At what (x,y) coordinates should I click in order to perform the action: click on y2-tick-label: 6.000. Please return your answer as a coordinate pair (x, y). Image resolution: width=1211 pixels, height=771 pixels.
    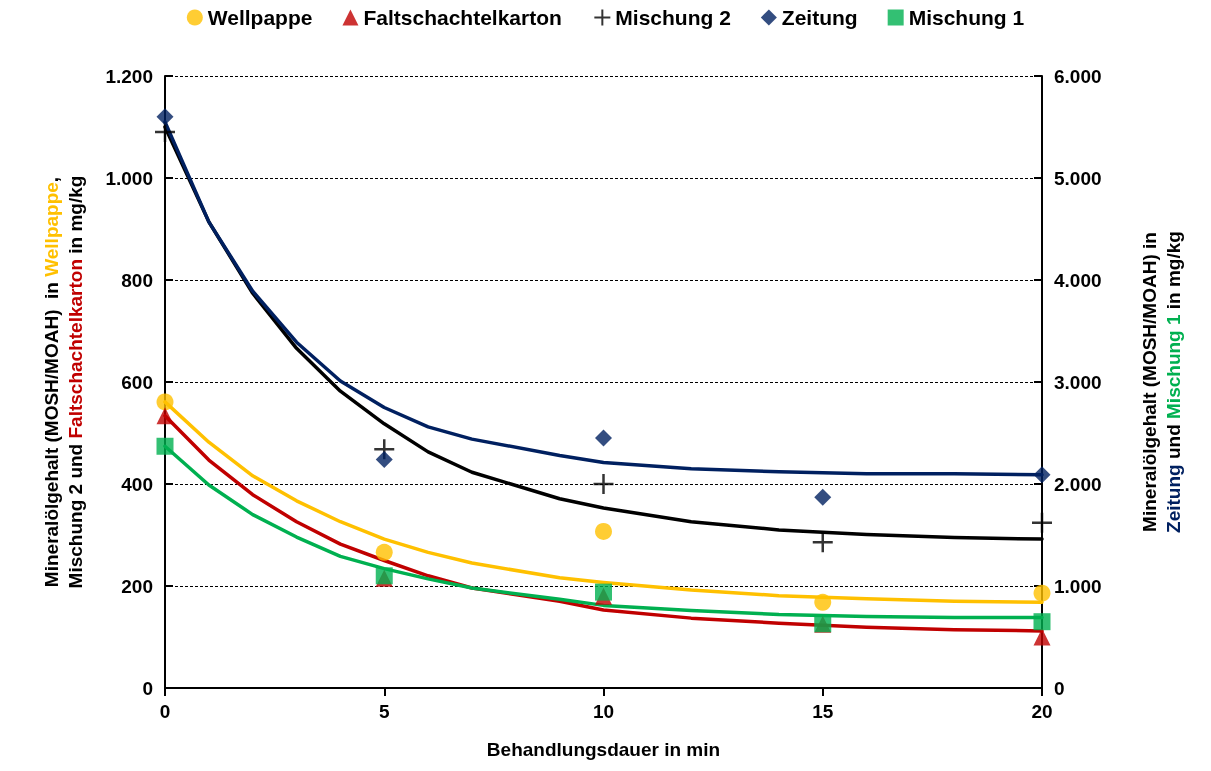
    Looking at the image, I should click on (1078, 76).